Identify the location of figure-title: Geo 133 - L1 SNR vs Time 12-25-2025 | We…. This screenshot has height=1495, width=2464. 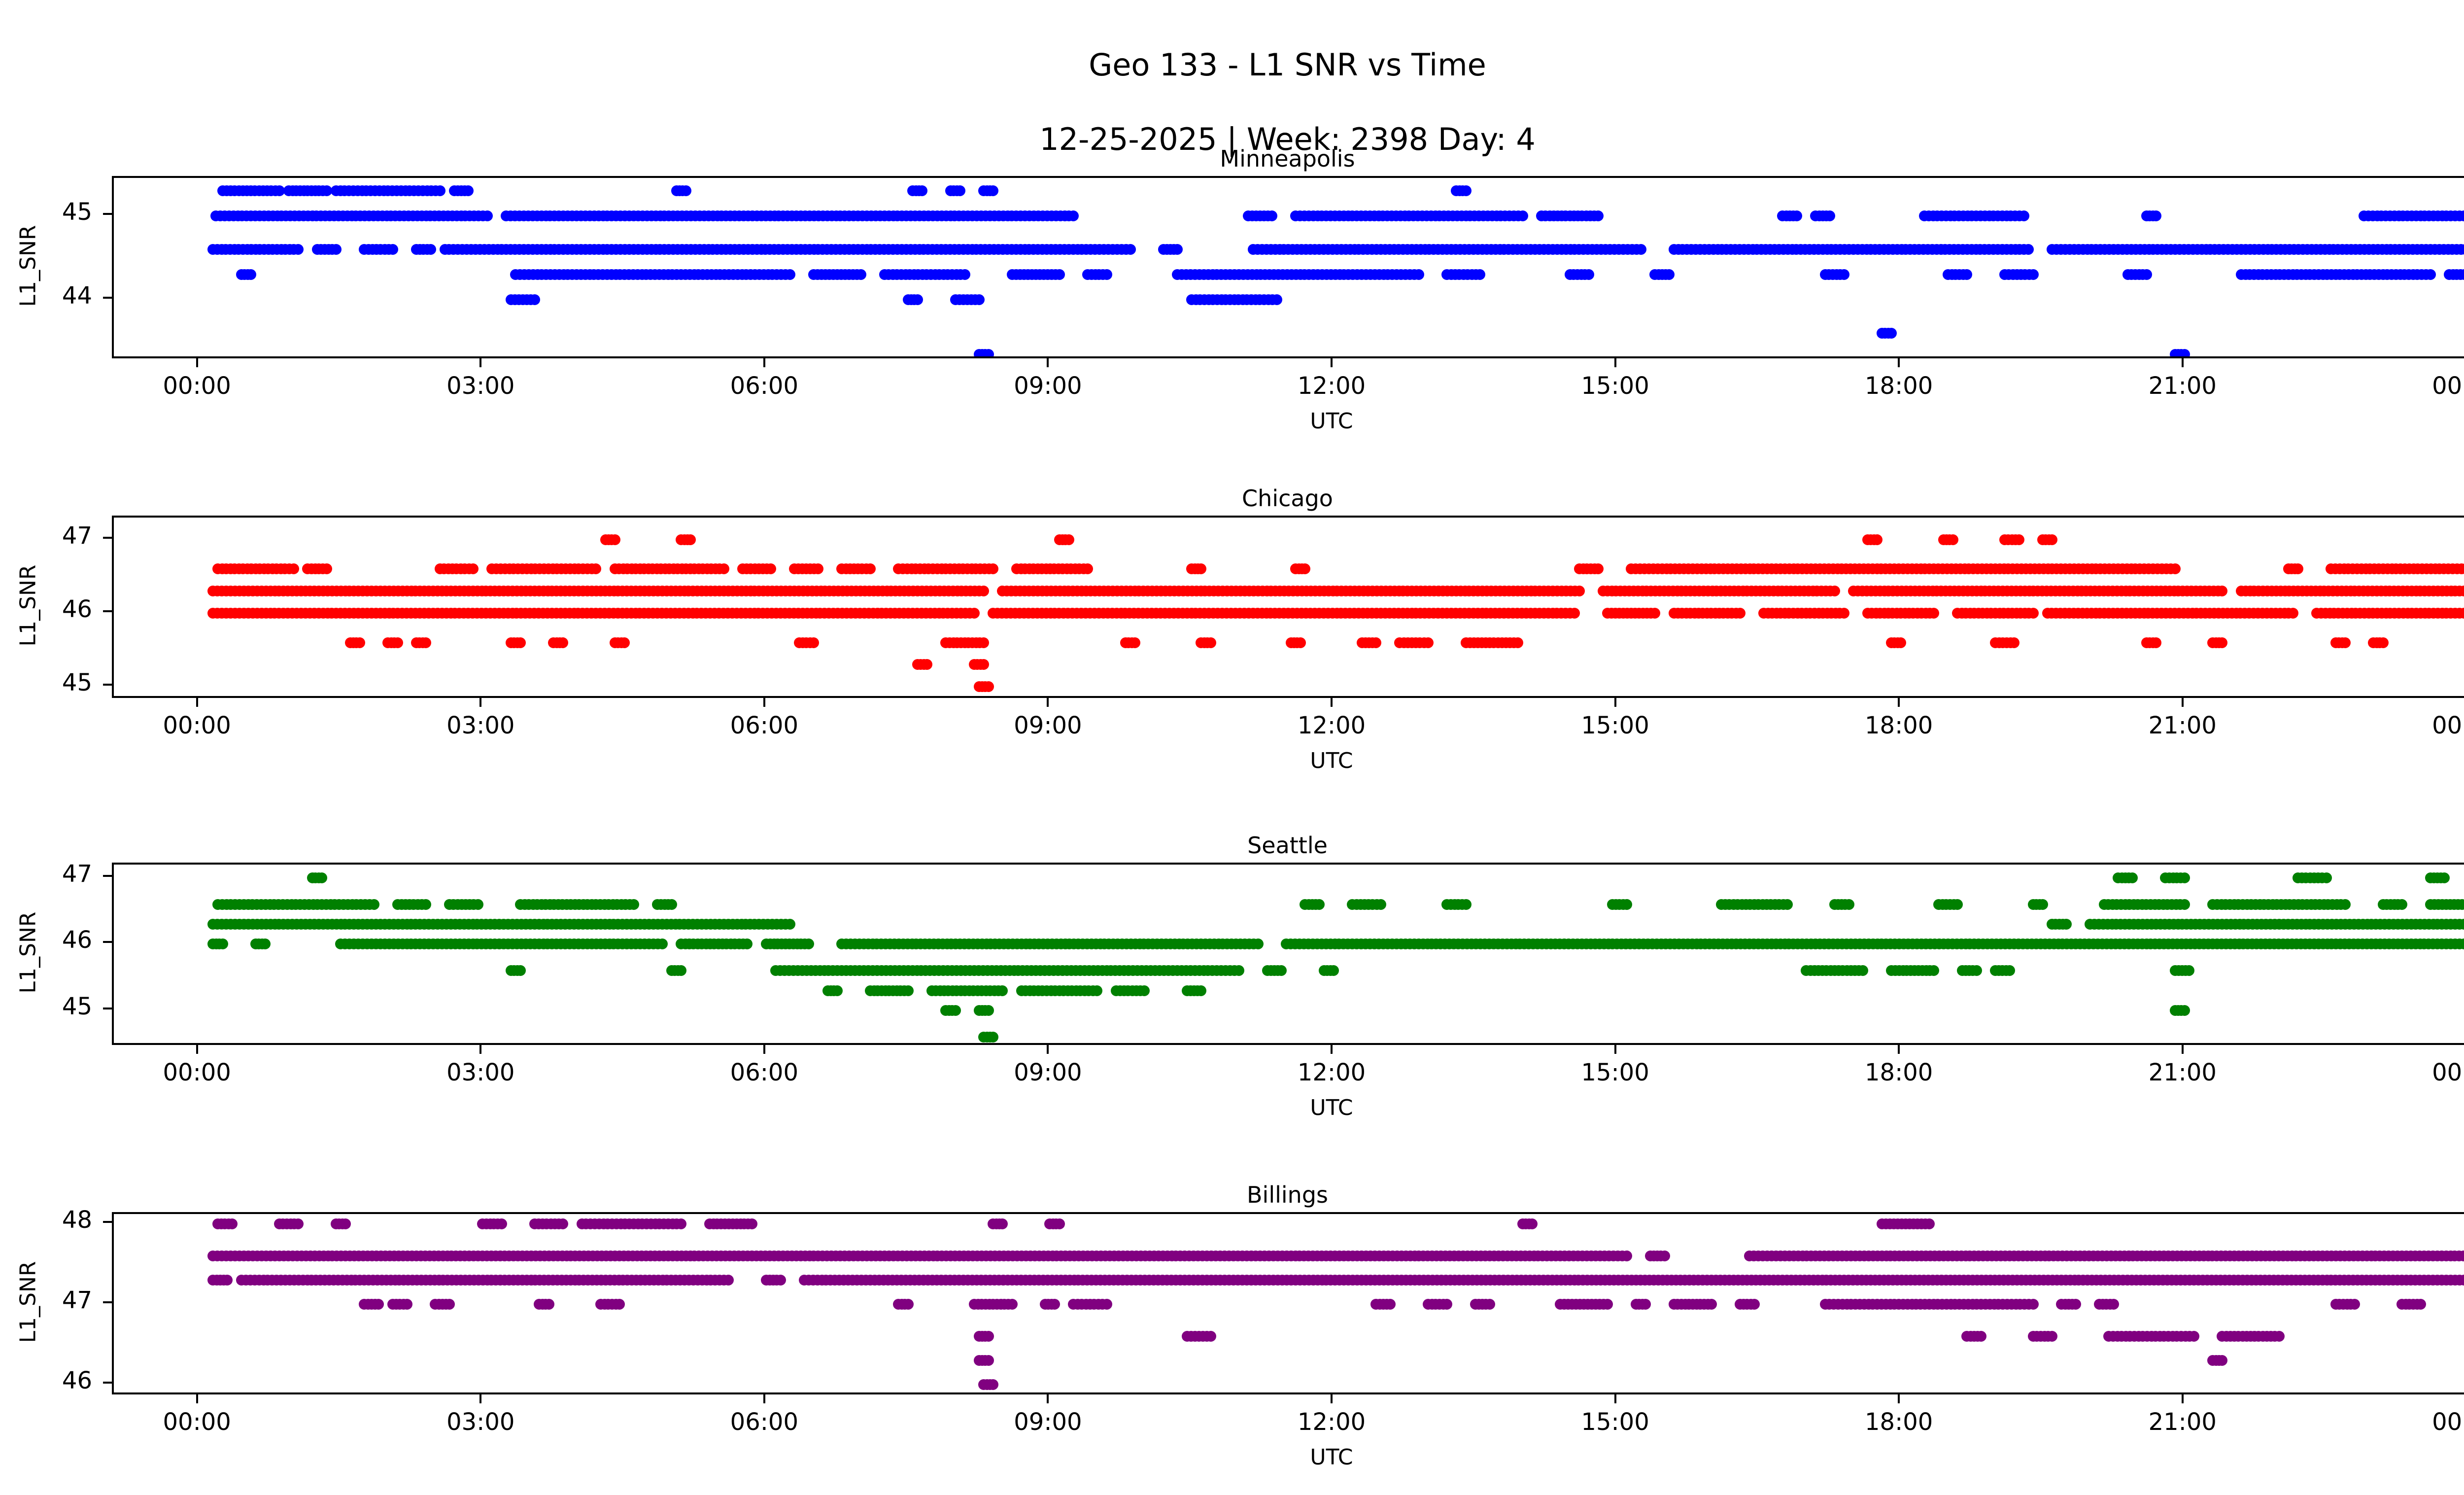
(1232, 102).